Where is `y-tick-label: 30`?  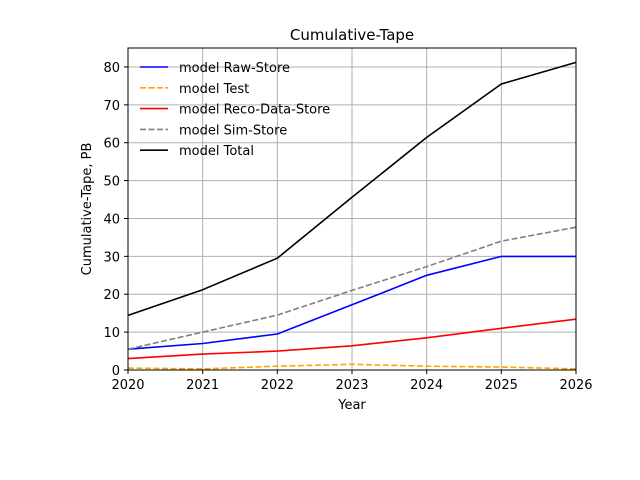 y-tick-label: 30 is located at coordinates (111, 257).